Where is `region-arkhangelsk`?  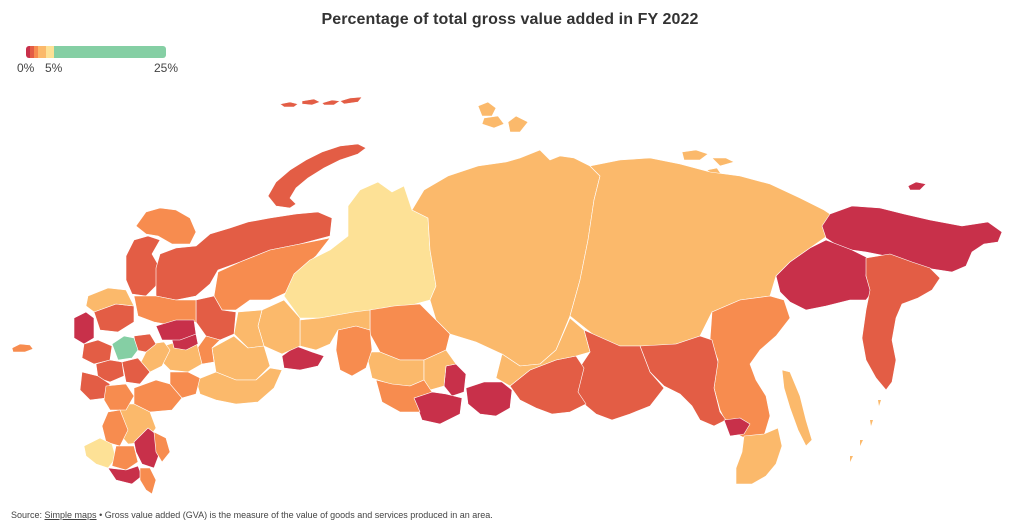
region-arkhangelsk is located at coordinates (244, 256).